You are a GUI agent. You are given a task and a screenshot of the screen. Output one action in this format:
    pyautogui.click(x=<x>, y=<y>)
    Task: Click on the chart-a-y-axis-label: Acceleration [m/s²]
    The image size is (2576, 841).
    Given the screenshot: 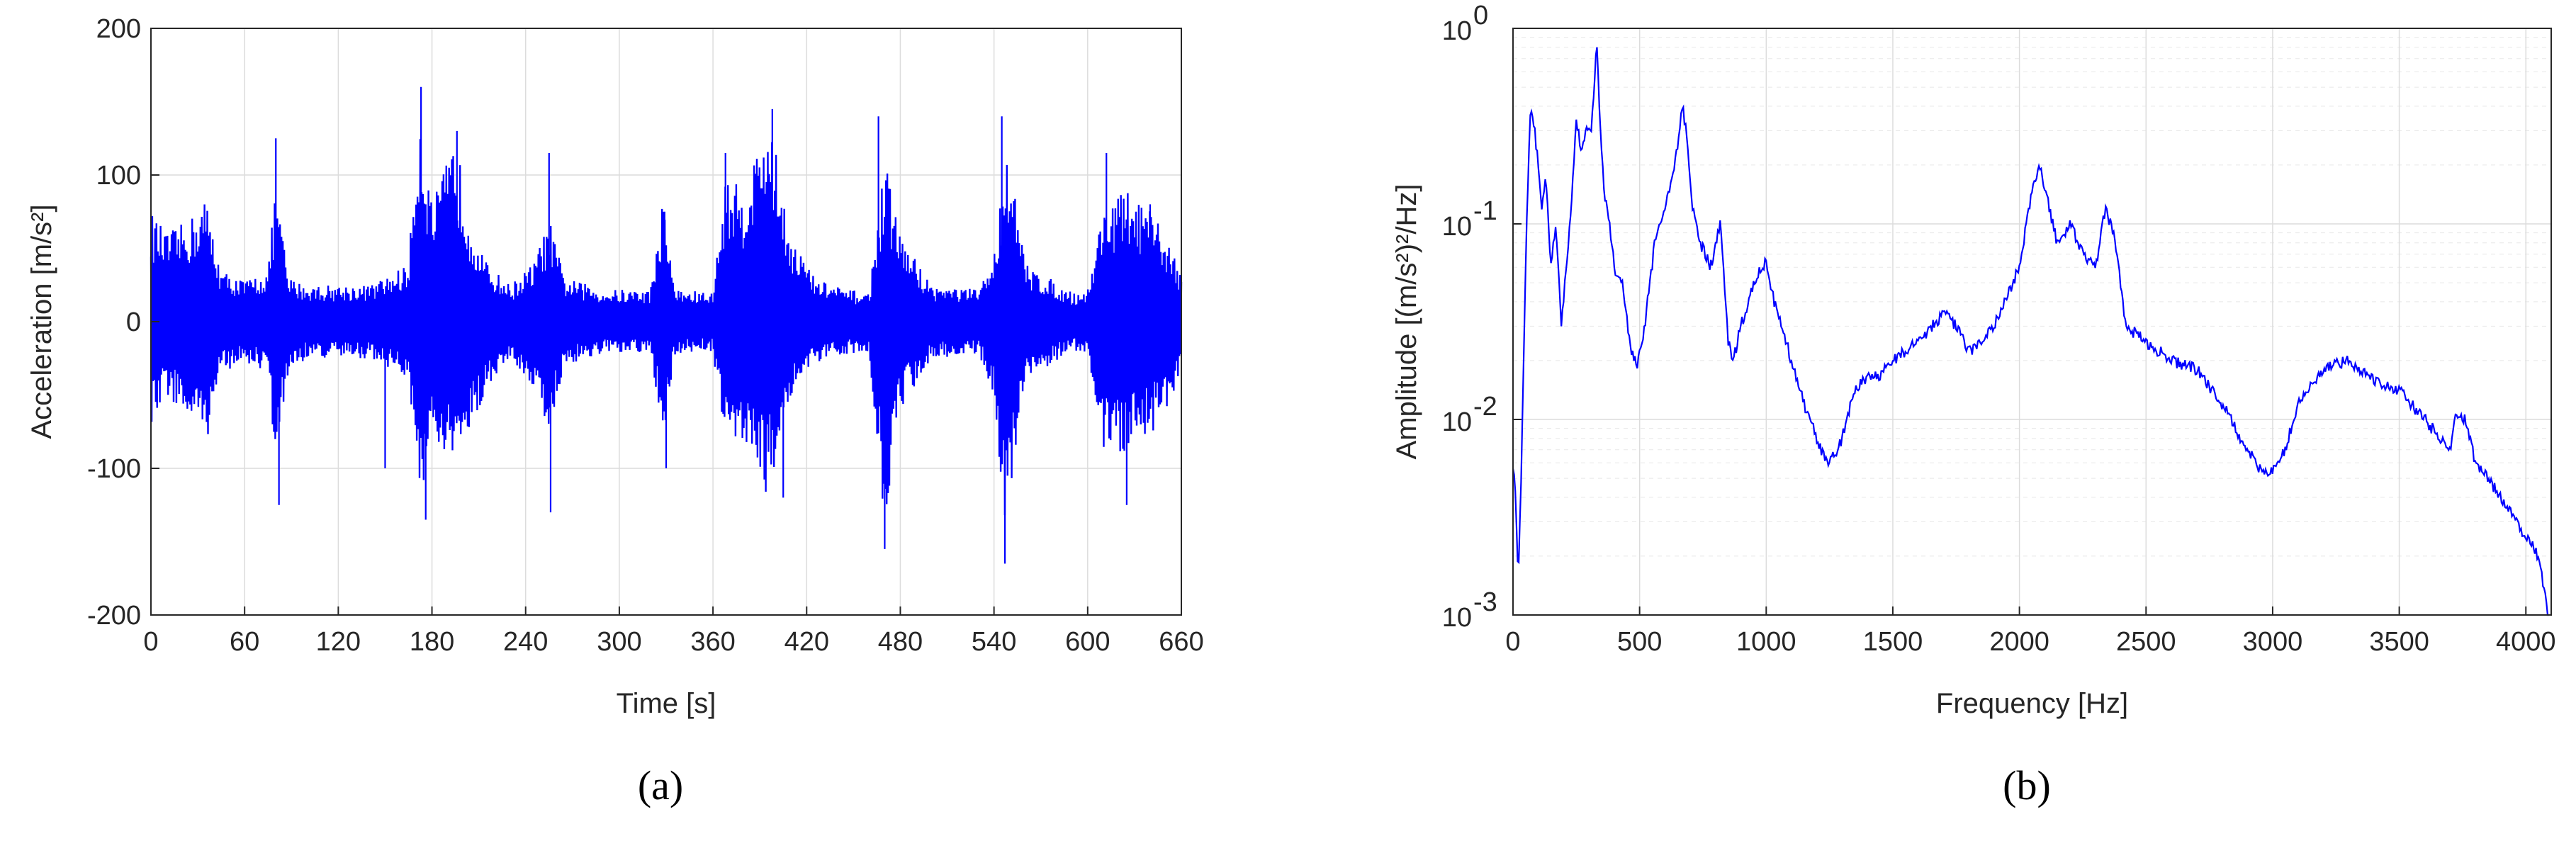 What is the action you would take?
    pyautogui.click(x=41, y=321)
    